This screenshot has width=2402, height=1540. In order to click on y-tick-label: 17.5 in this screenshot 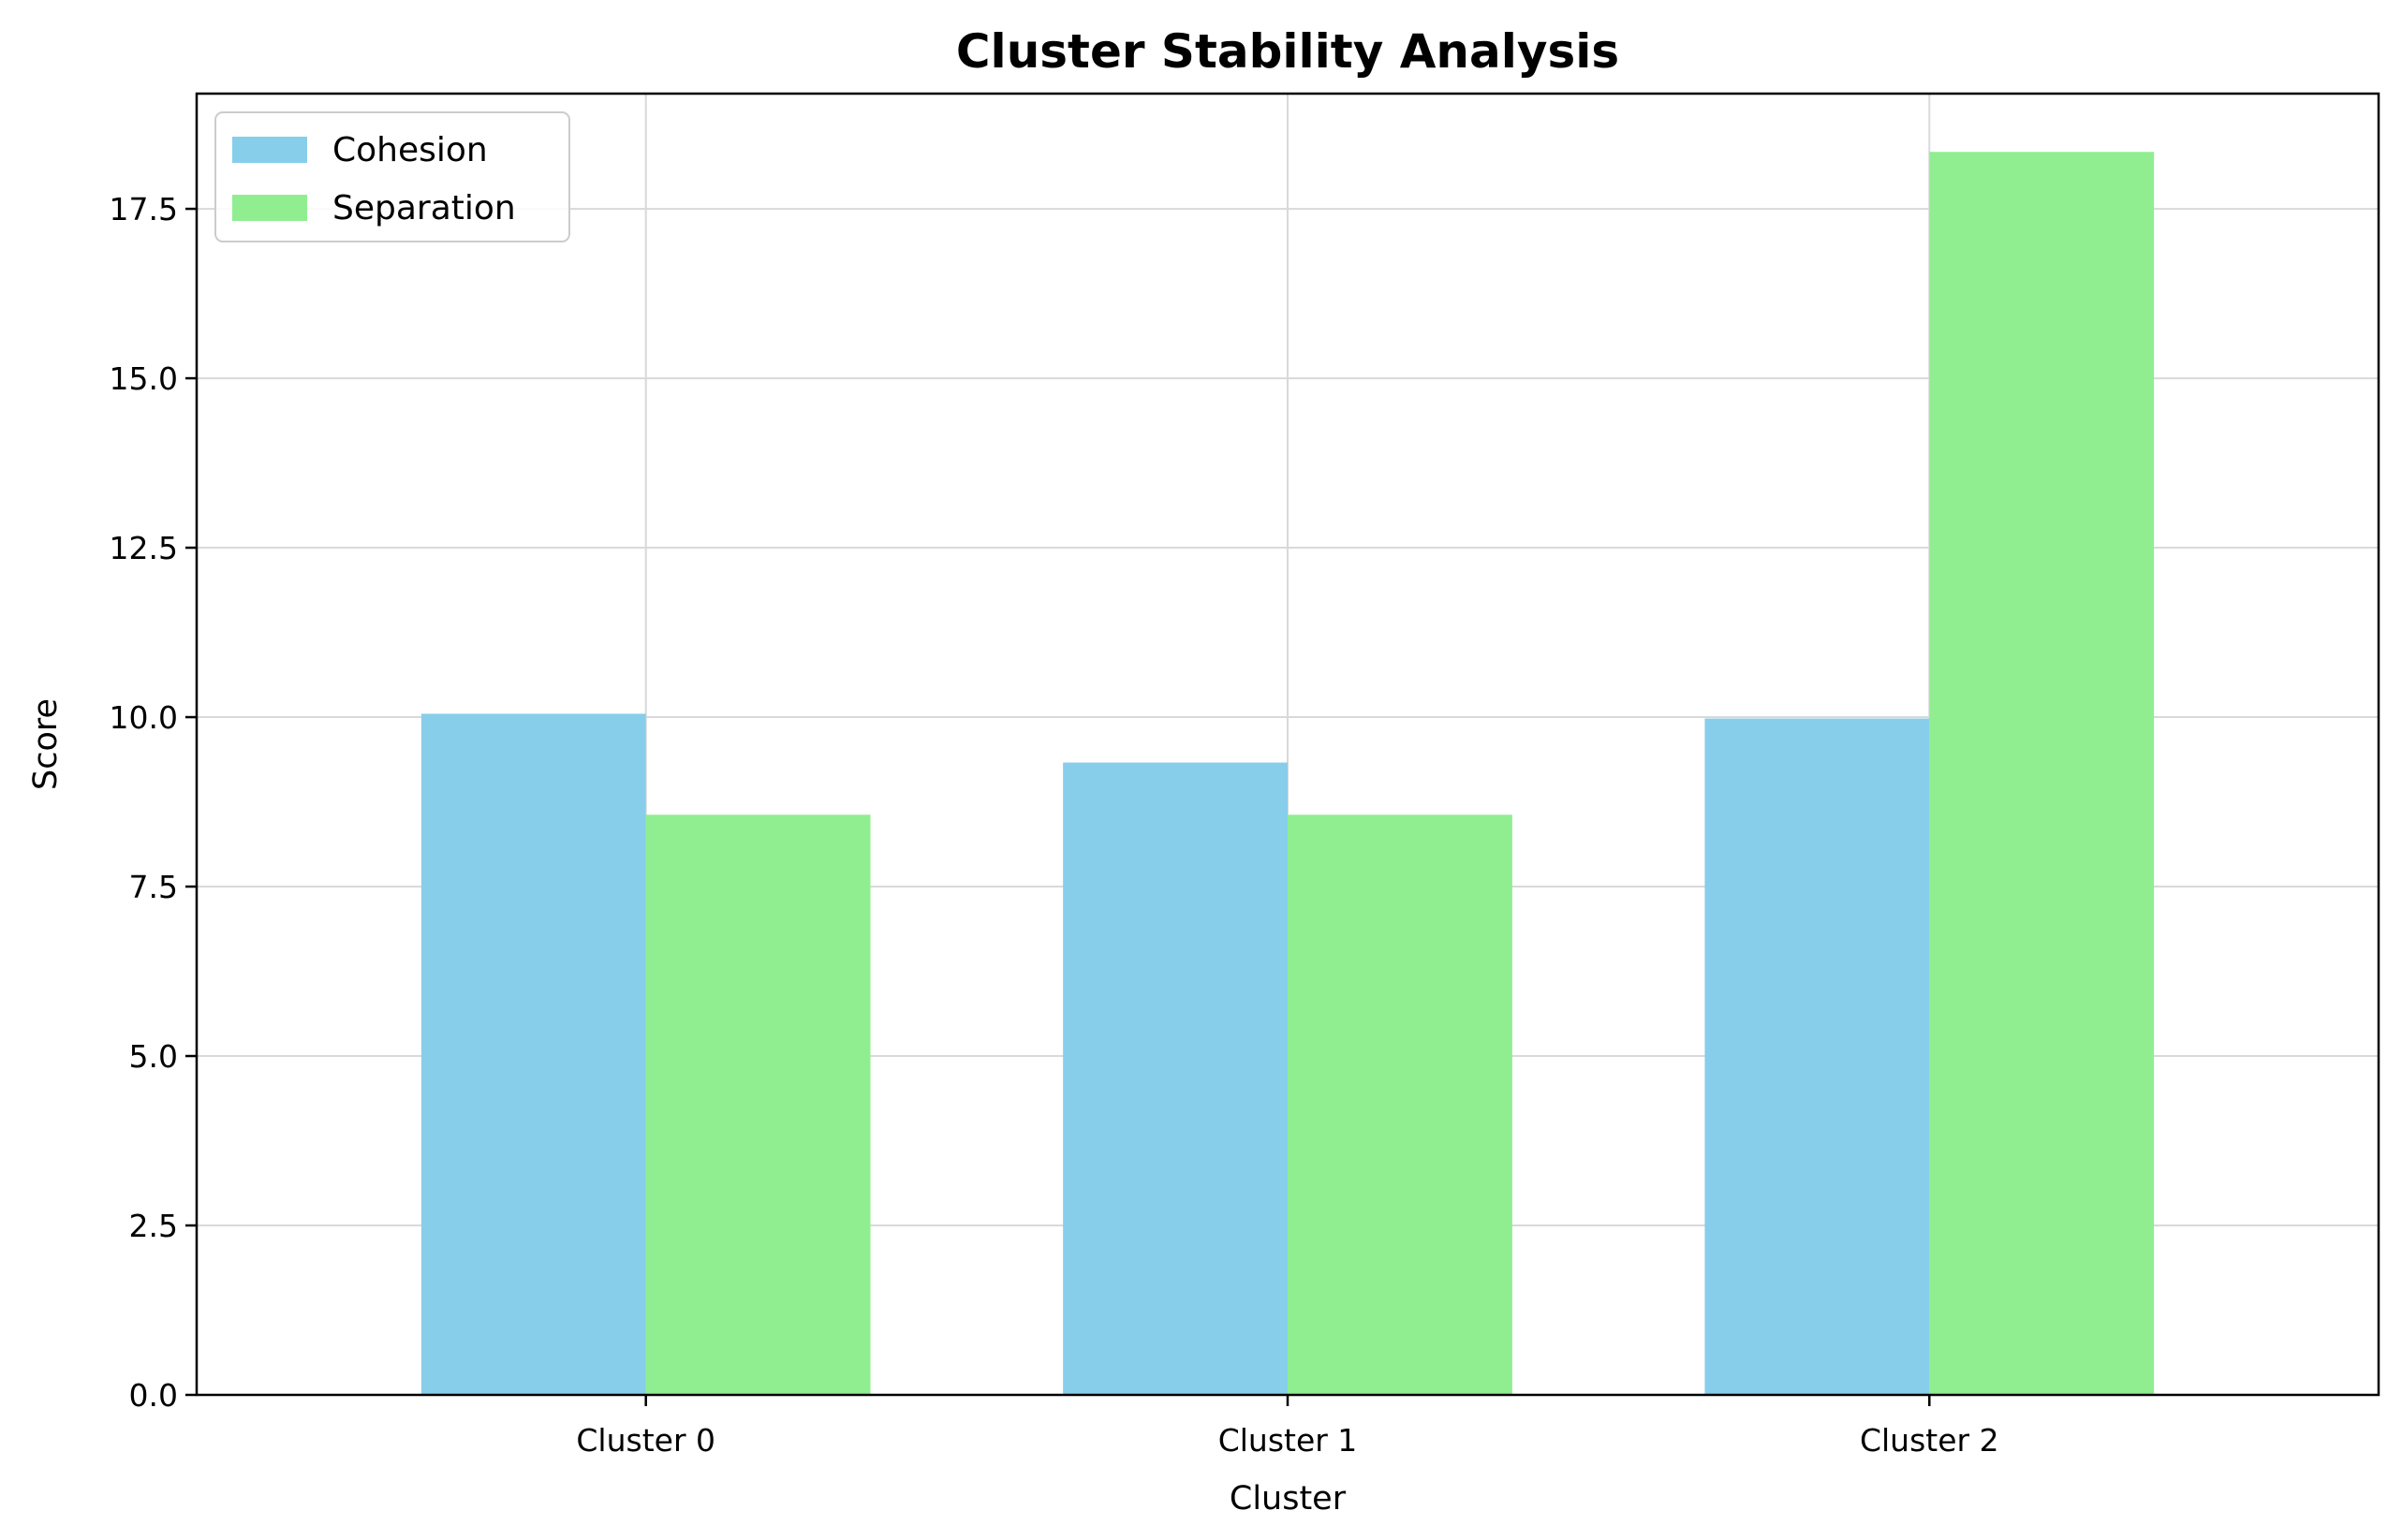, I will do `click(144, 209)`.